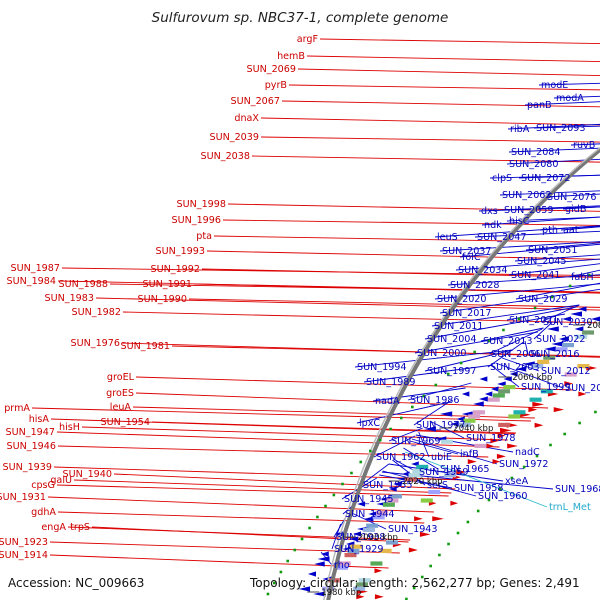 The width and height of the screenshot is (600, 600). What do you see at coordinates (462, 299) in the screenshot?
I see `reverse-gene-label: SUN_2020` at bounding box center [462, 299].